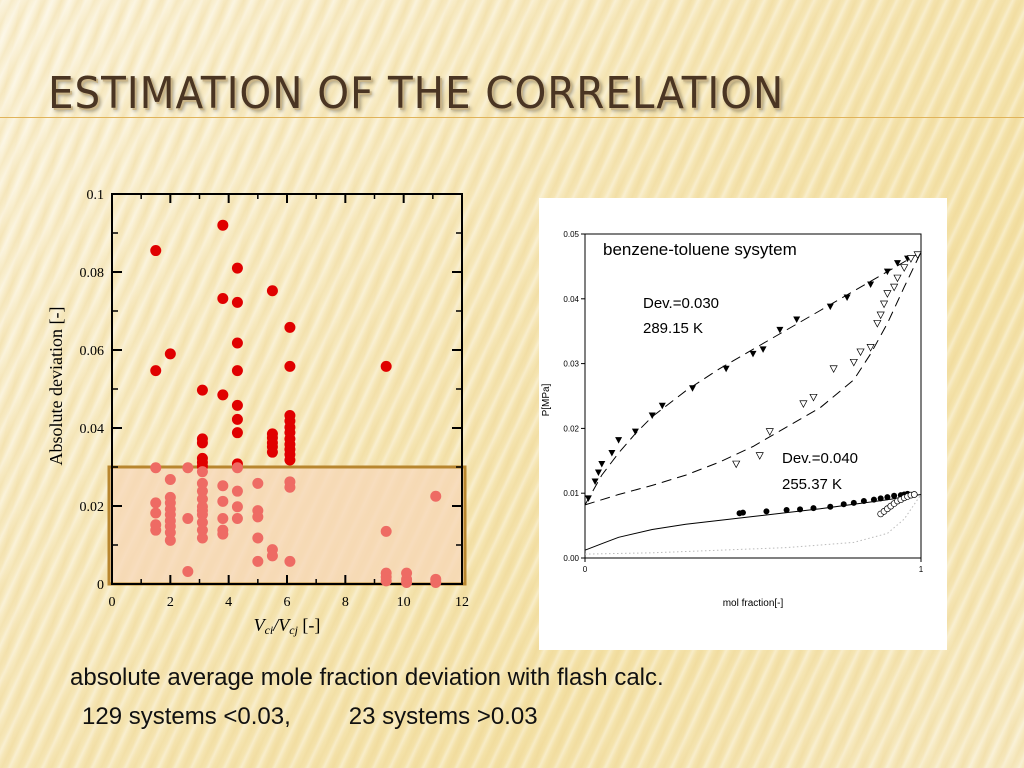 Image resolution: width=1024 pixels, height=768 pixels. I want to click on experimental-points, so click(753, 384).